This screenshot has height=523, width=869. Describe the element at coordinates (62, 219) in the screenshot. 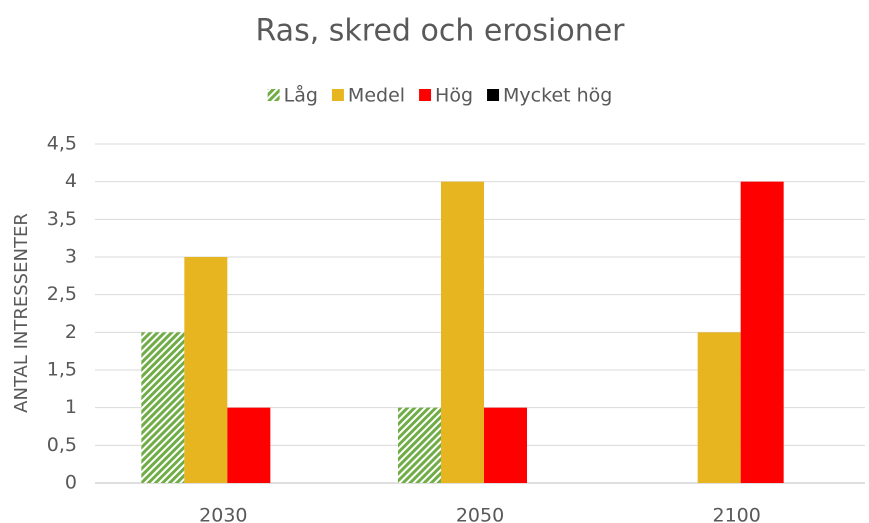

I see `y-tick-label: 3,5` at that location.